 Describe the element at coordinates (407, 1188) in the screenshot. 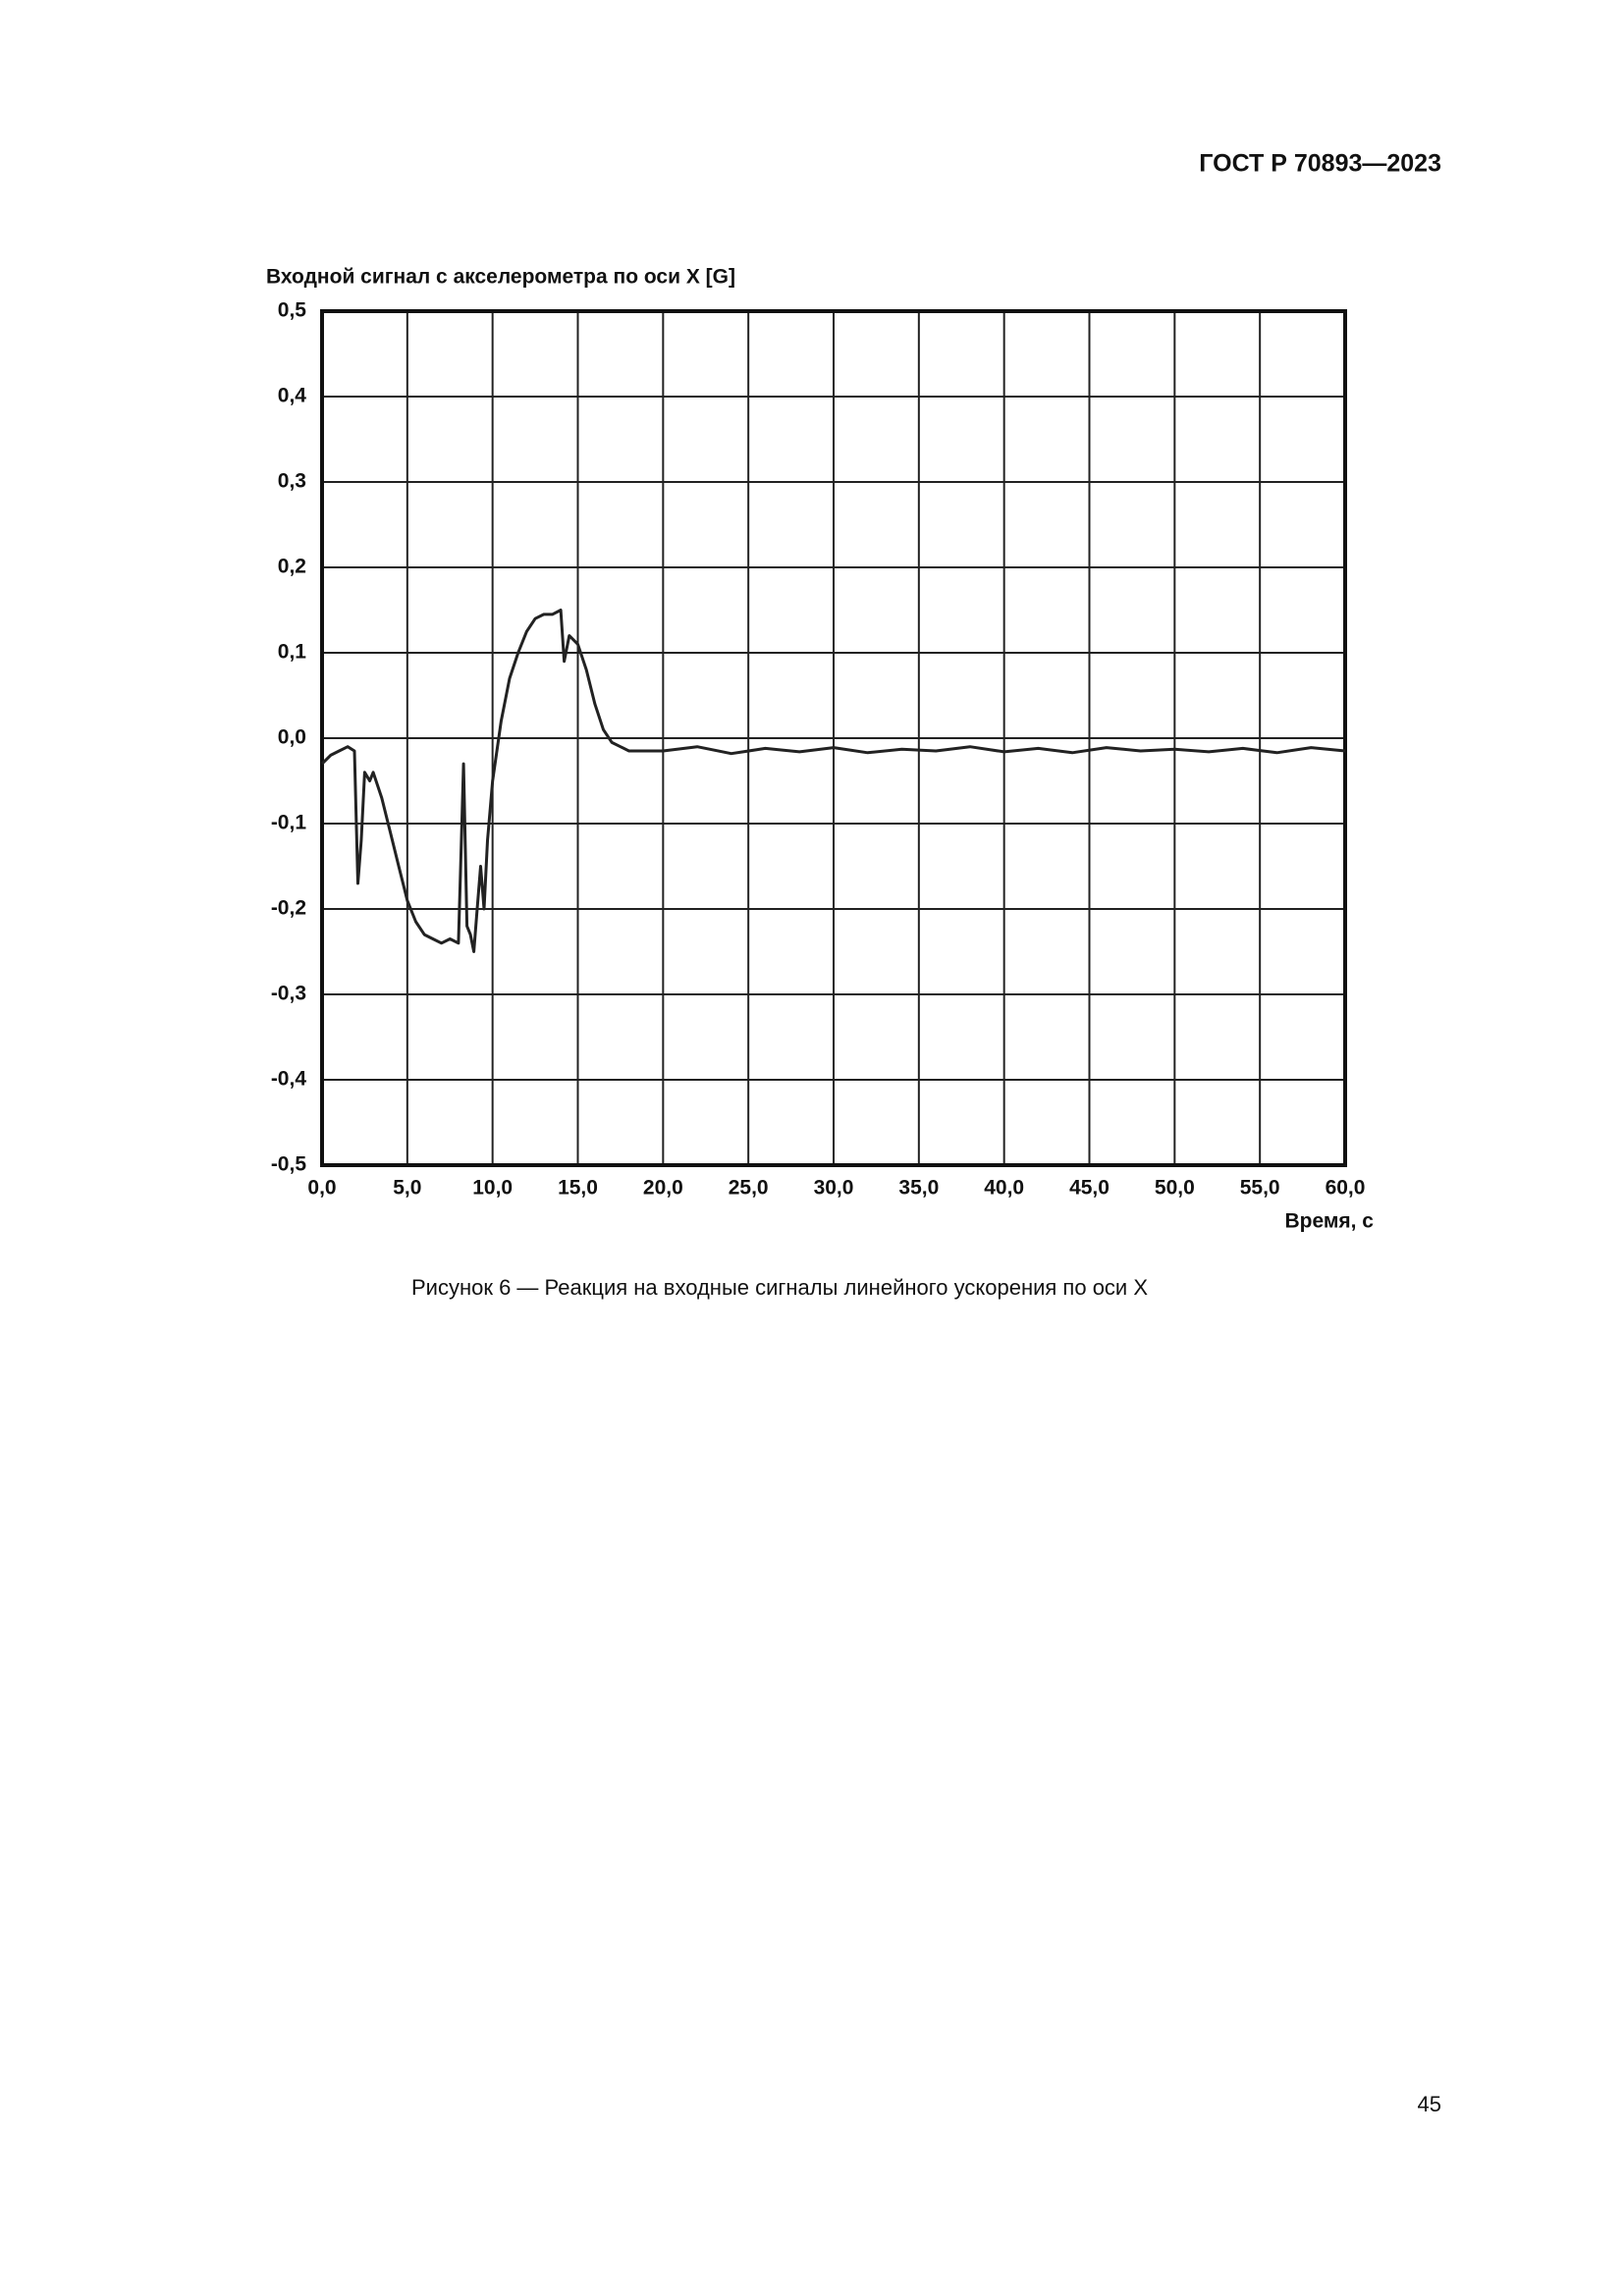

I see `x-tick-label: 5,0` at that location.